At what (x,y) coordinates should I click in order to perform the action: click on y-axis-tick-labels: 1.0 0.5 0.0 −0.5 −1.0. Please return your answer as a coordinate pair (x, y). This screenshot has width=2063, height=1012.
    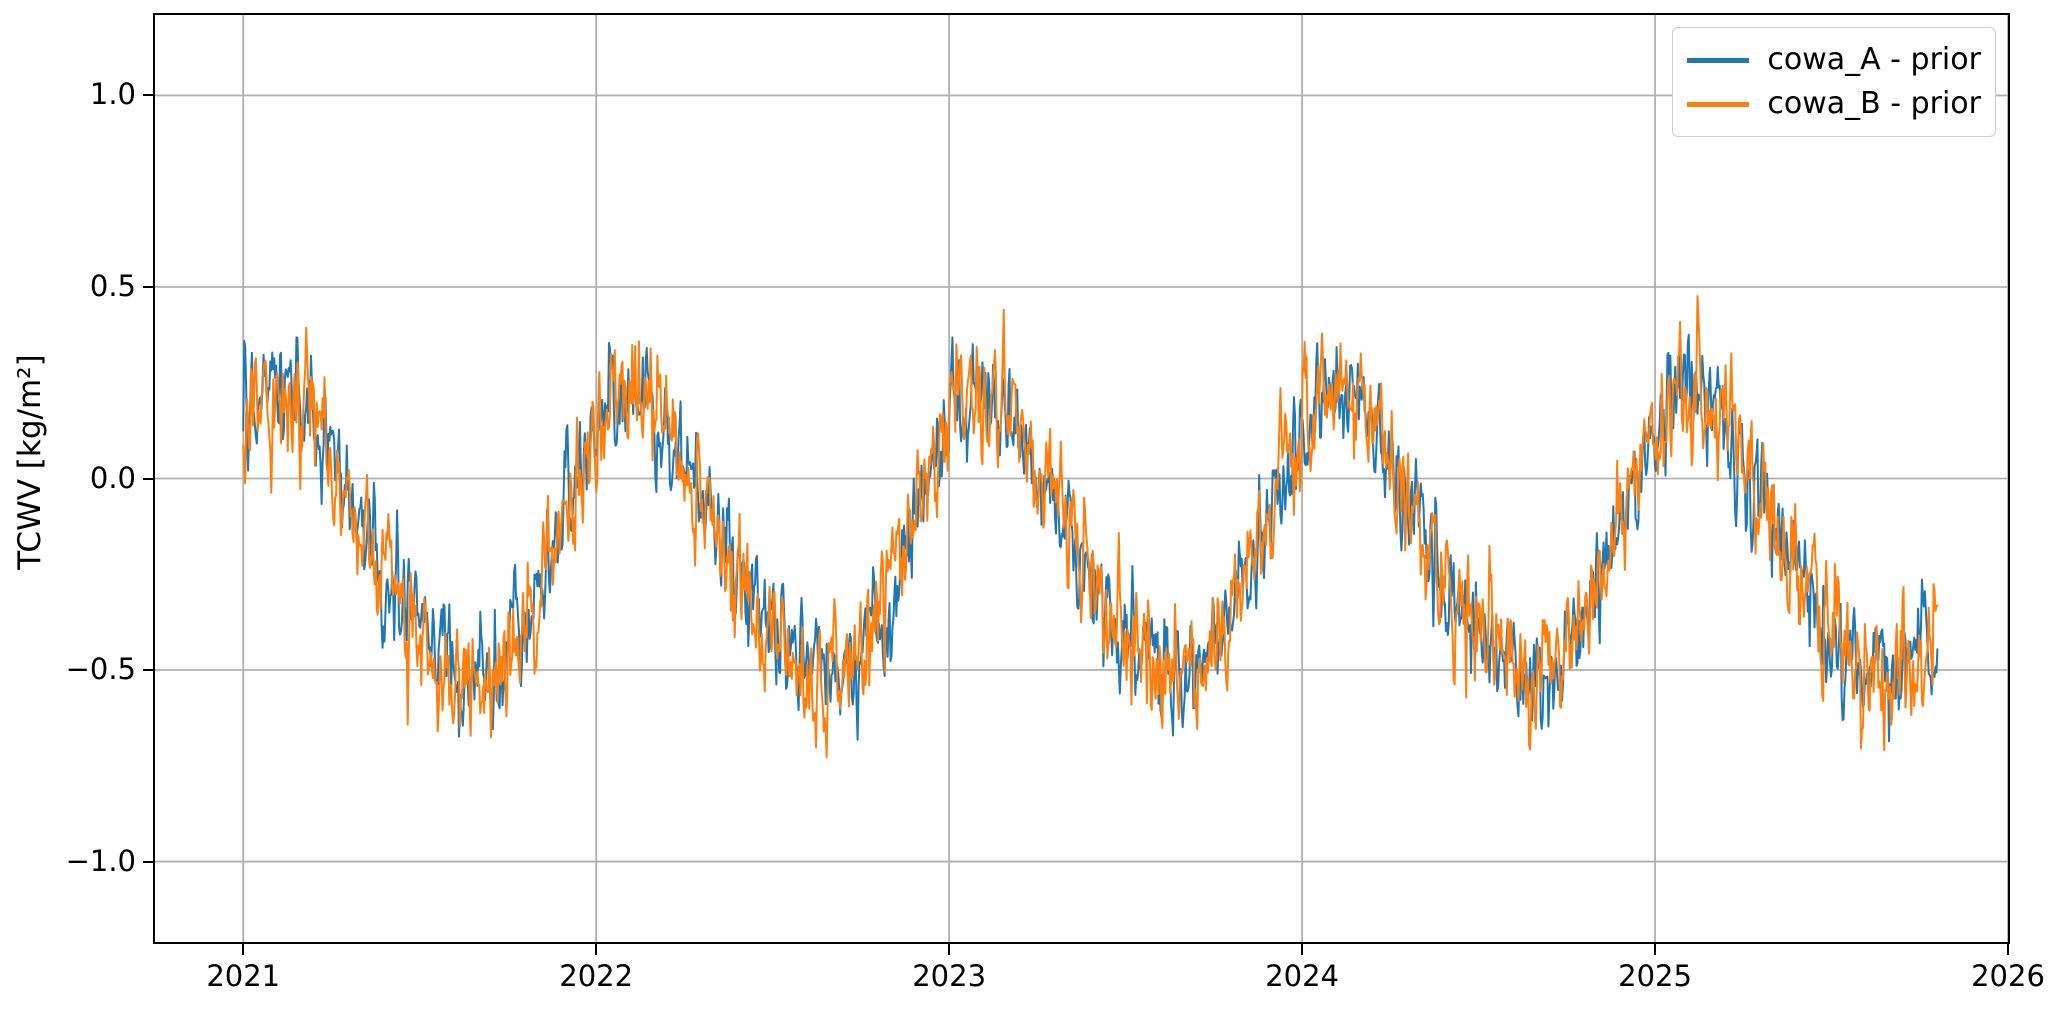
    Looking at the image, I should click on (68, 505).